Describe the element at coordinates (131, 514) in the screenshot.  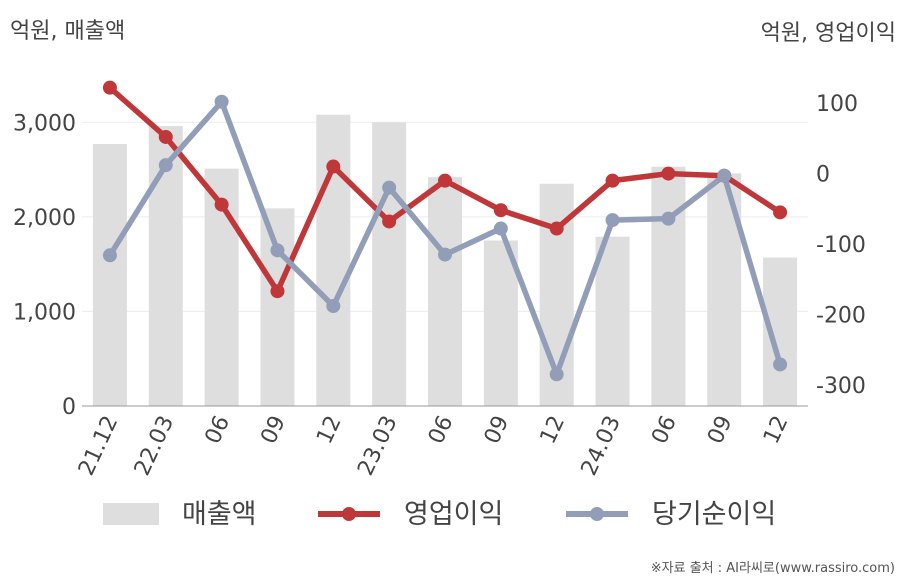
I see `legend-swatch-revenue` at that location.